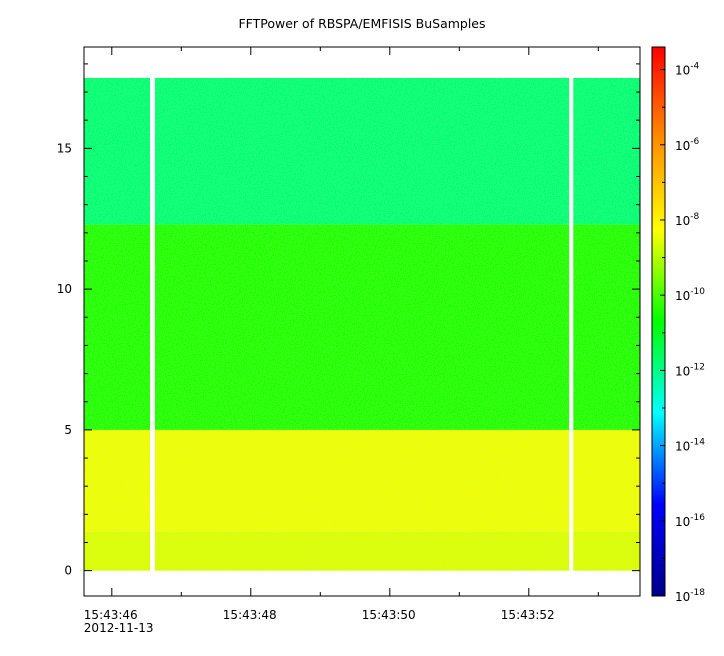  What do you see at coordinates (389, 615) in the screenshot?
I see `x-tick-label: 15:43:50` at bounding box center [389, 615].